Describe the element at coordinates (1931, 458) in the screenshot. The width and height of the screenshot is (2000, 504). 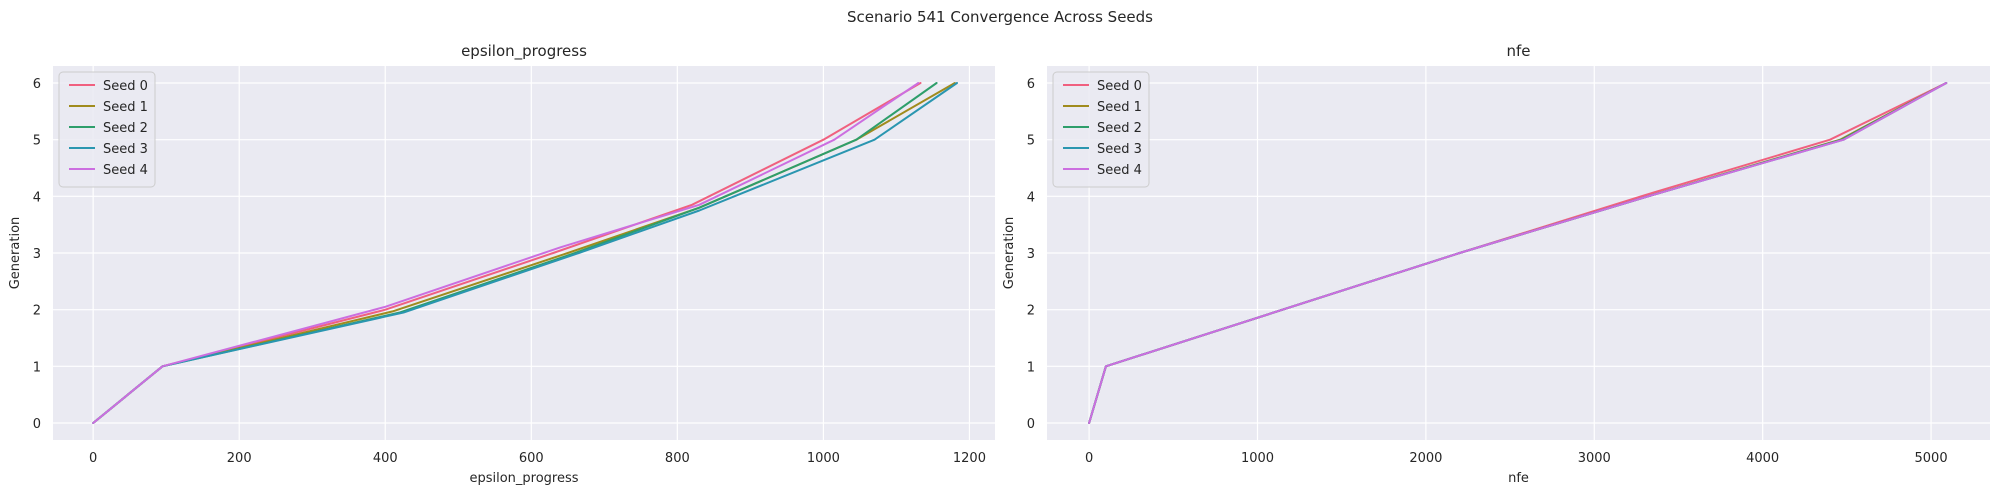
I see `x-tick-label: 5000` at that location.